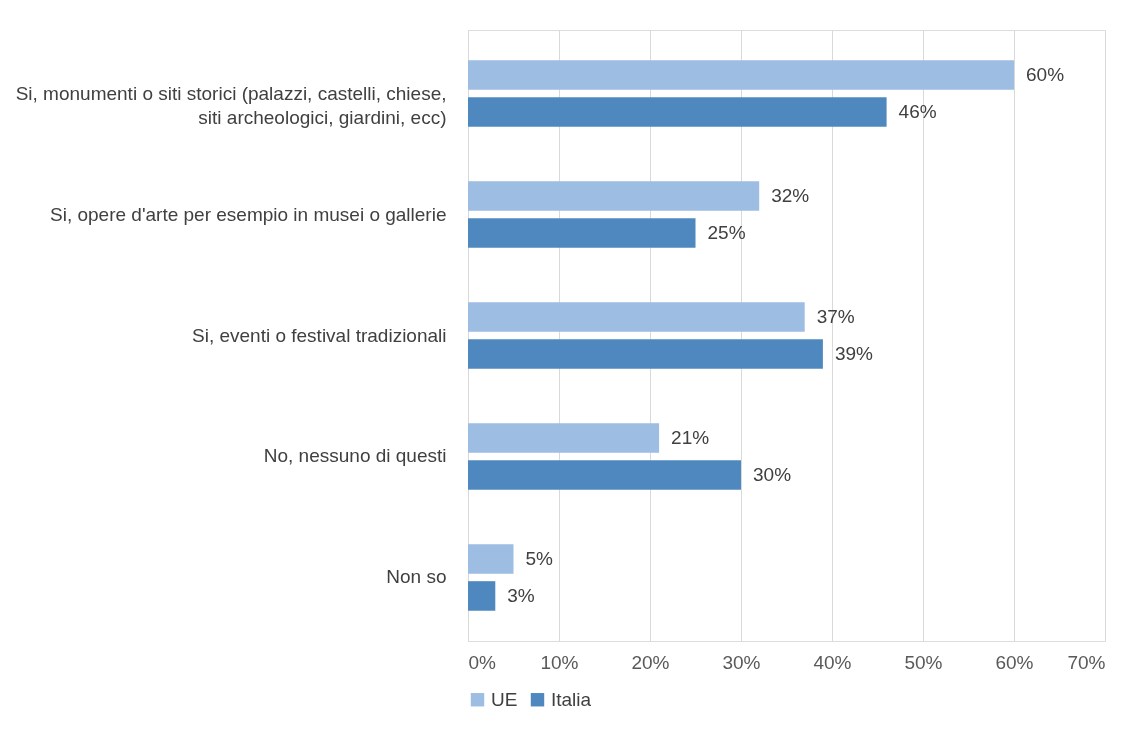 This screenshot has width=1147, height=739. I want to click on x-tick-label: 70%, so click(1086, 662).